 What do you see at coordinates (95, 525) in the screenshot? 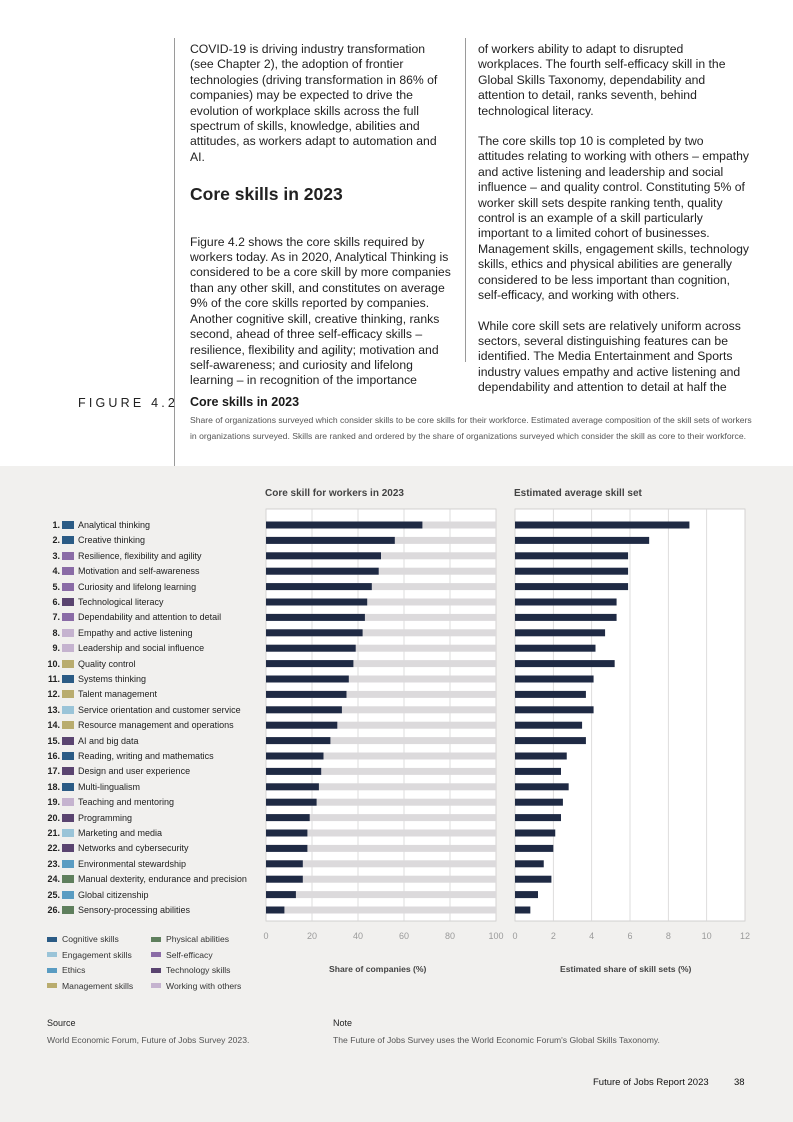
I see `skill-label-row: 1. Analytical thinking` at bounding box center [95, 525].